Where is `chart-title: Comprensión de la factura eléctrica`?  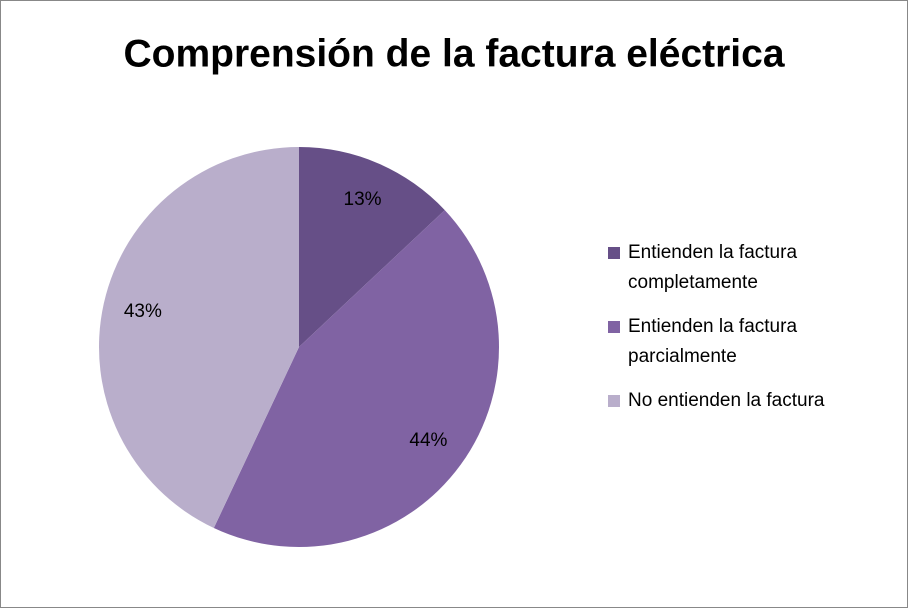 chart-title: Comprensión de la factura eléctrica is located at coordinates (453, 53).